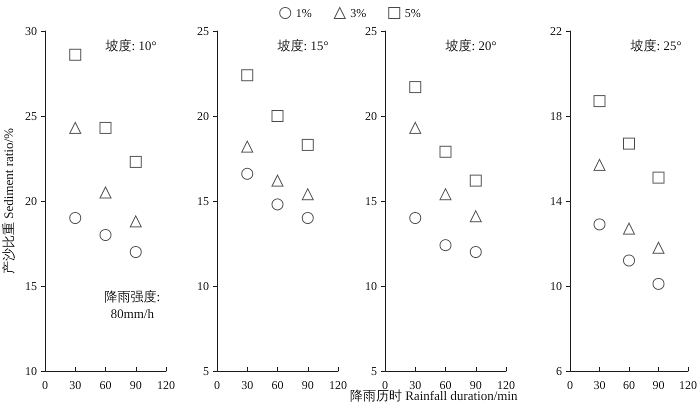  I want to click on y-axis-title: 产沙比重 Sediment ratio/%, so click(8, 201).